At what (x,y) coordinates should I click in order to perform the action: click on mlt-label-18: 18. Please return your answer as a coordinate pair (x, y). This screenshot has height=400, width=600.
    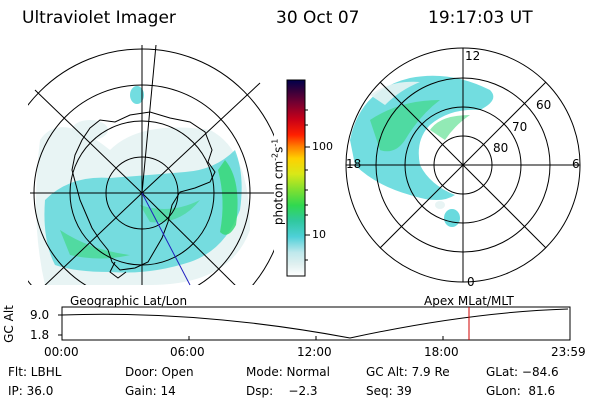
    Looking at the image, I should click on (354, 164).